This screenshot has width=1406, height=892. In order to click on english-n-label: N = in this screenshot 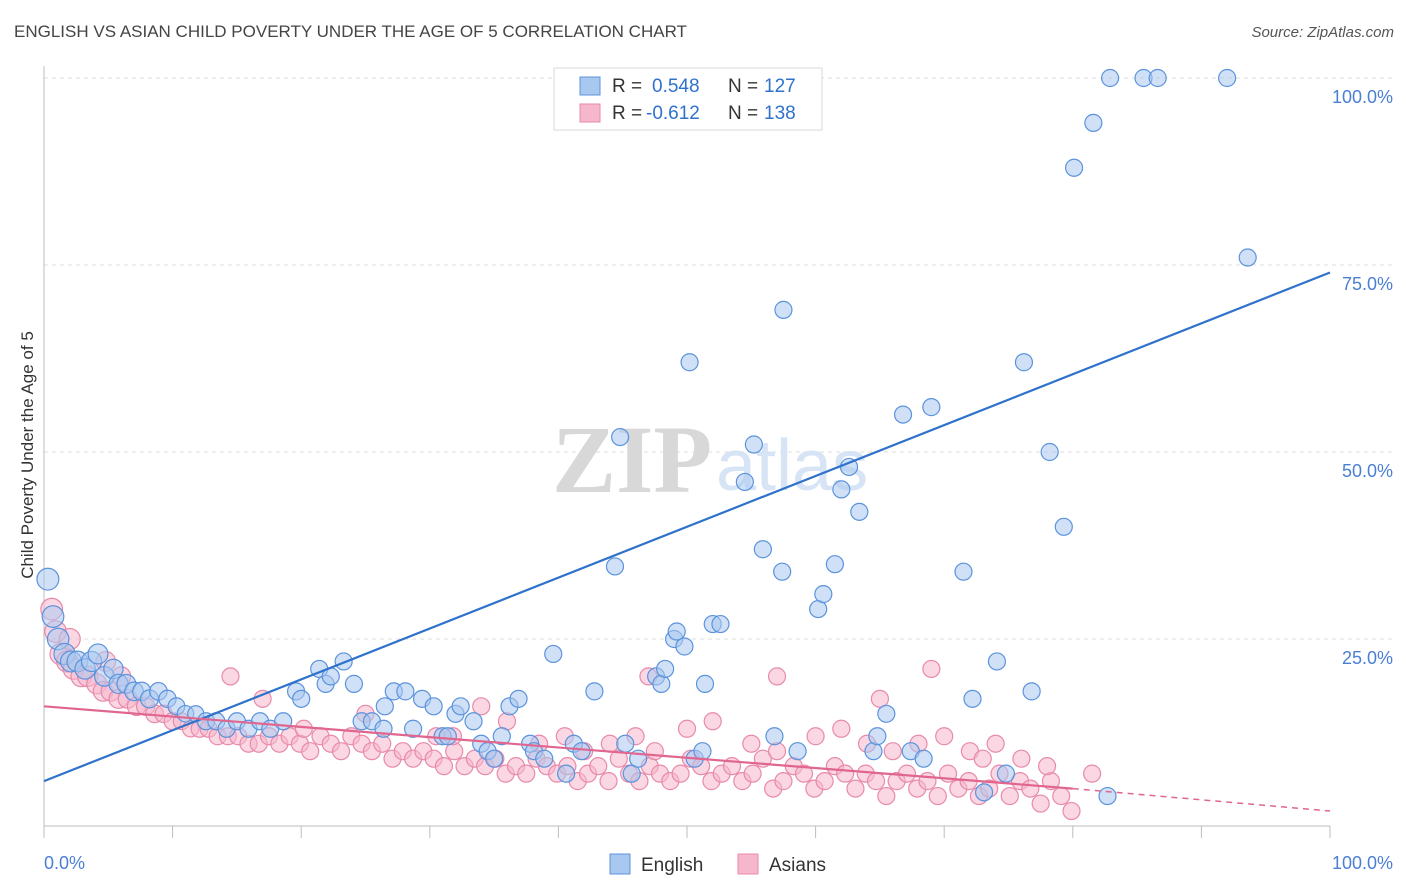, I will do `click(743, 86)`.